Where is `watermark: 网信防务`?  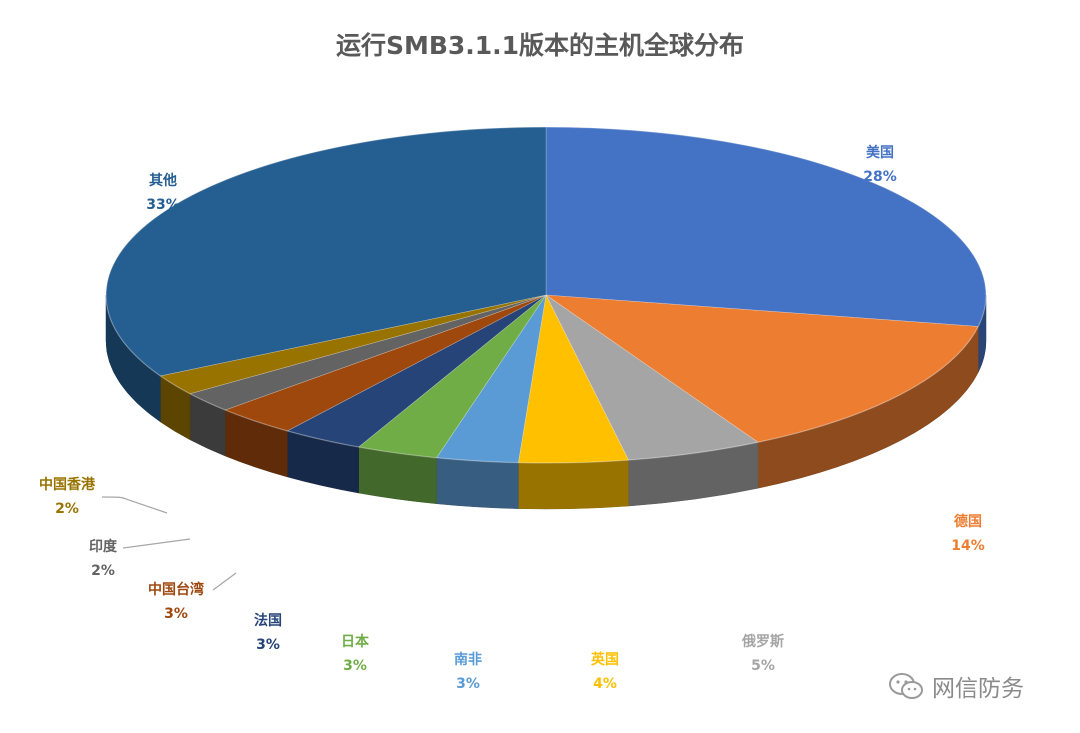 watermark: 网信防务 is located at coordinates (956, 686).